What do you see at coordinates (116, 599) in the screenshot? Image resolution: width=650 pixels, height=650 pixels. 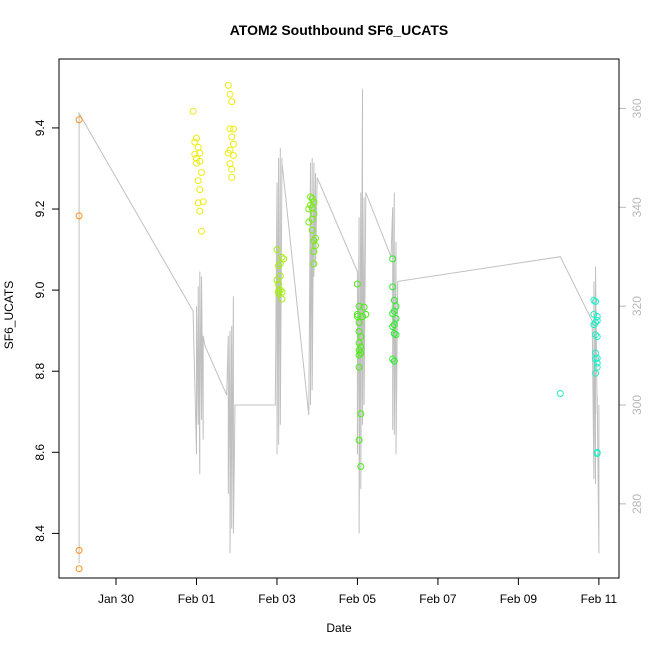 I see `x-tick-label: Jan 30` at bounding box center [116, 599].